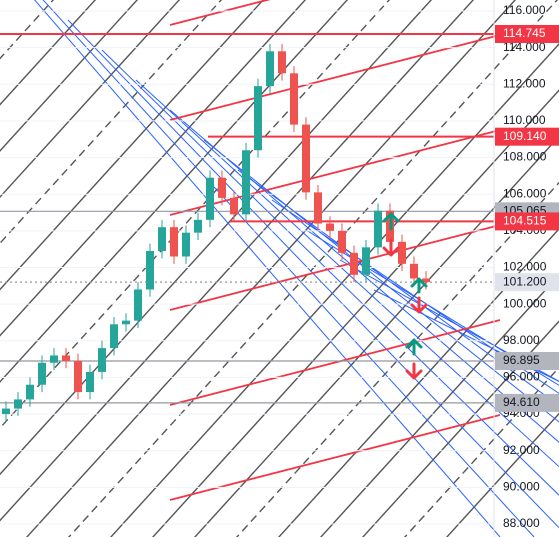 This screenshot has width=559, height=537. I want to click on y-tick-label: 114.000, so click(524, 47).